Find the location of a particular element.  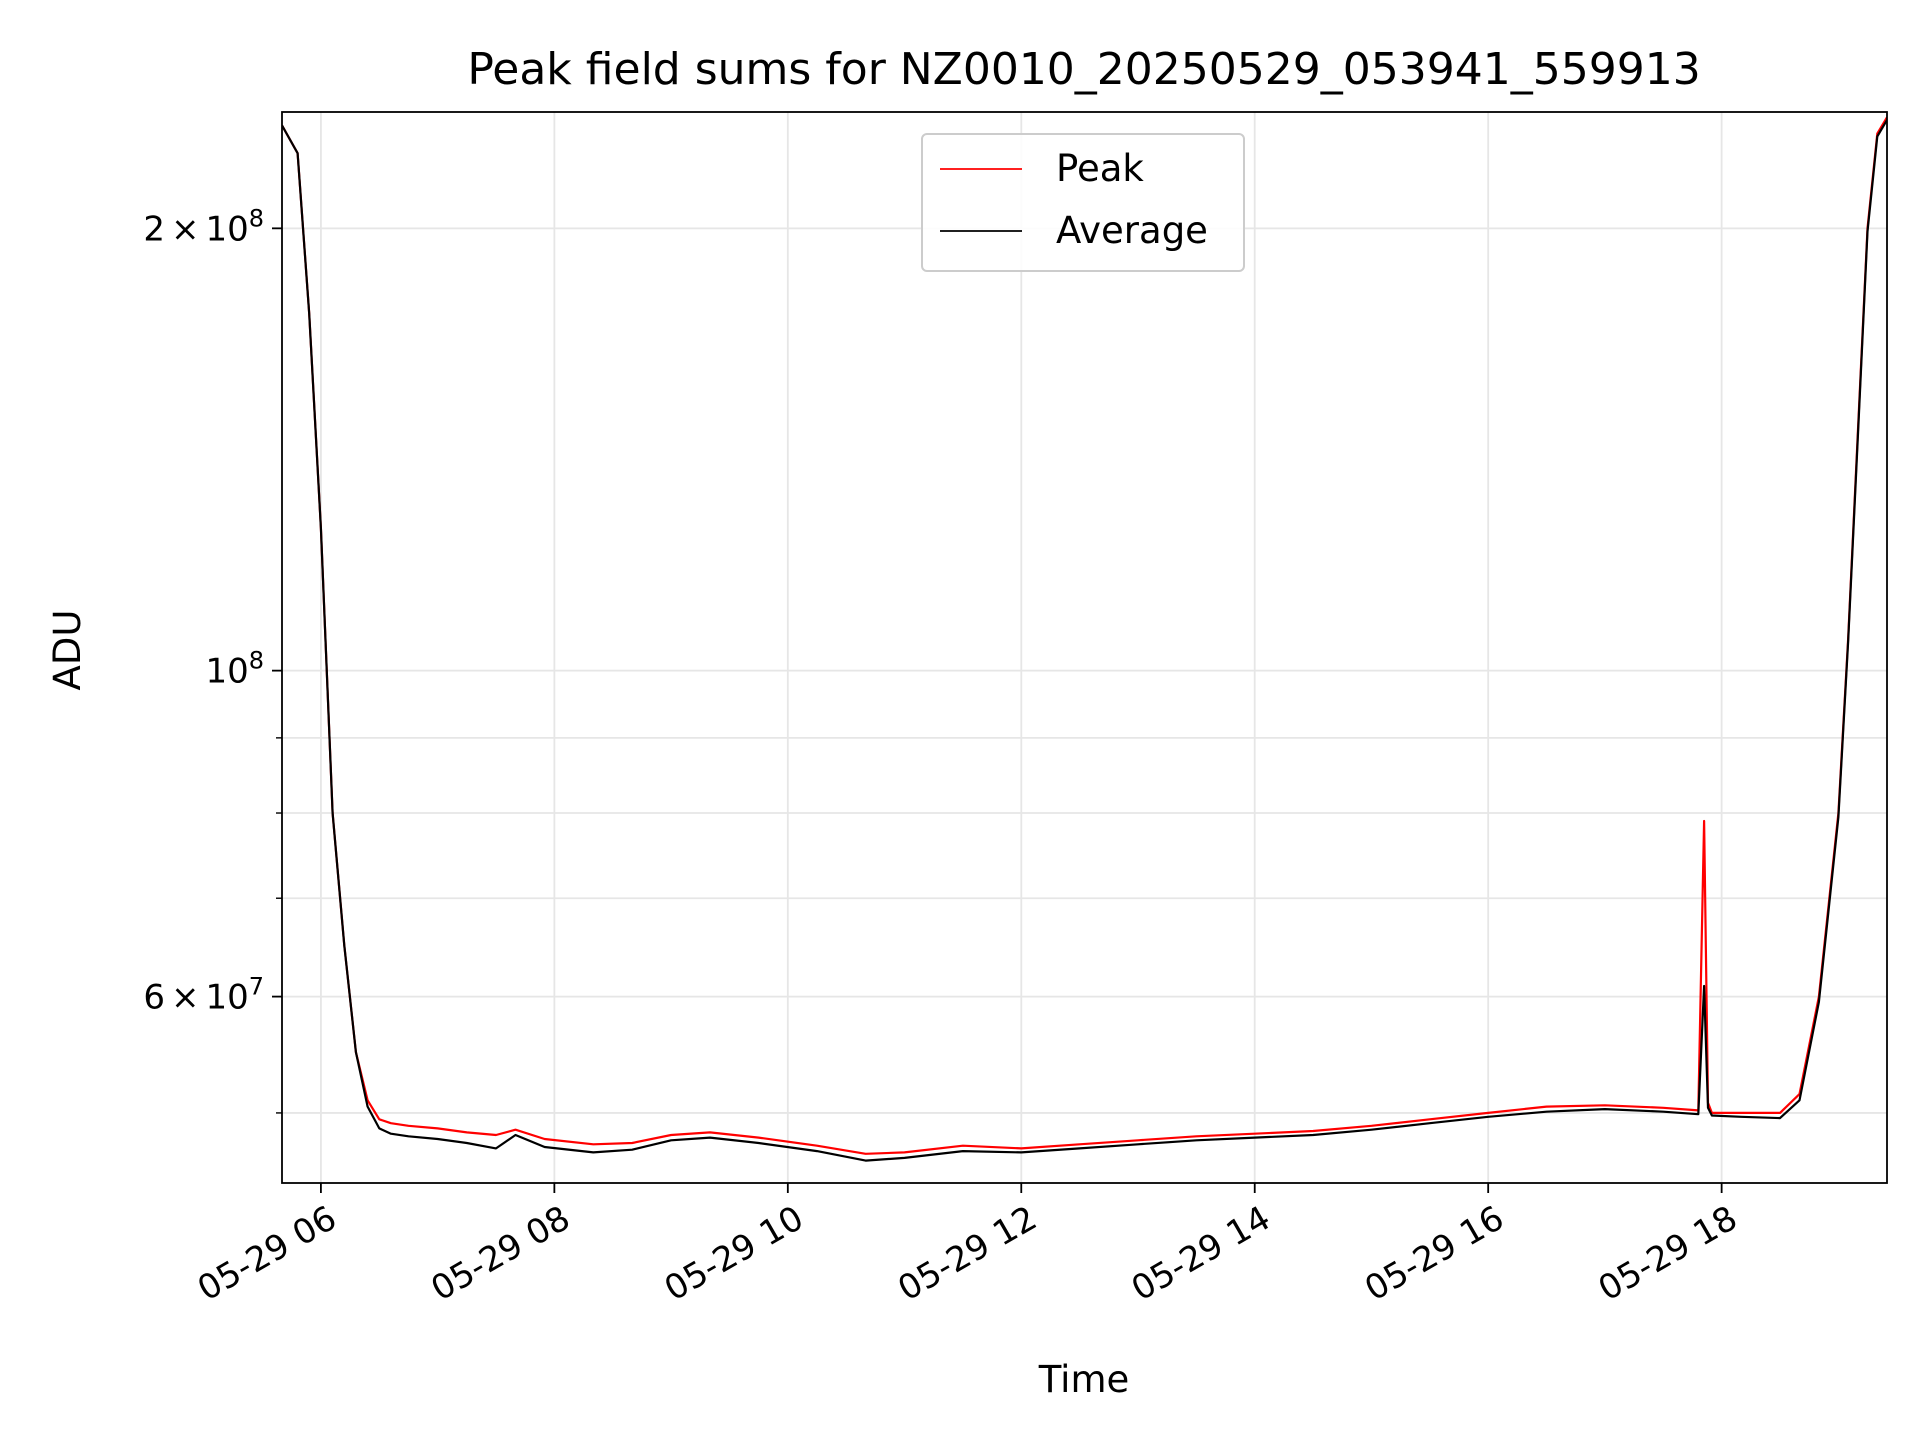

y-axis-label: ADU is located at coordinates (67, 650).